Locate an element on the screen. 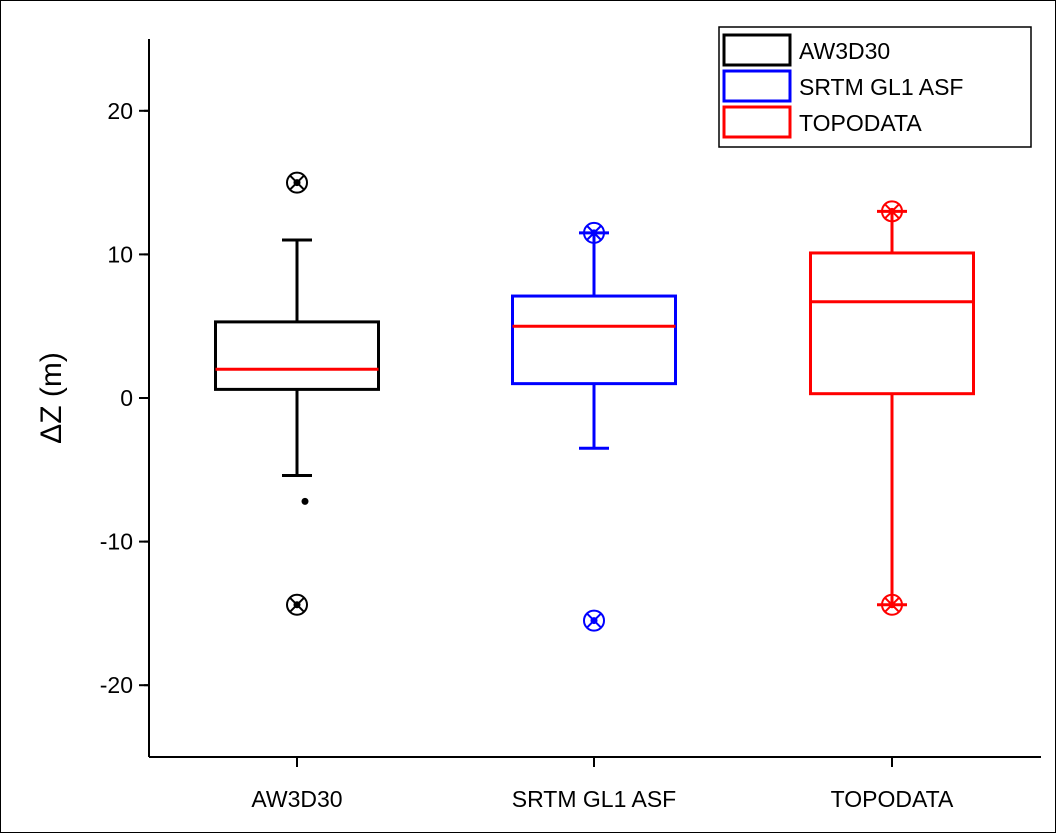 This screenshot has height=839, width=1058. legend-label: AW3D30 is located at coordinates (844, 51).